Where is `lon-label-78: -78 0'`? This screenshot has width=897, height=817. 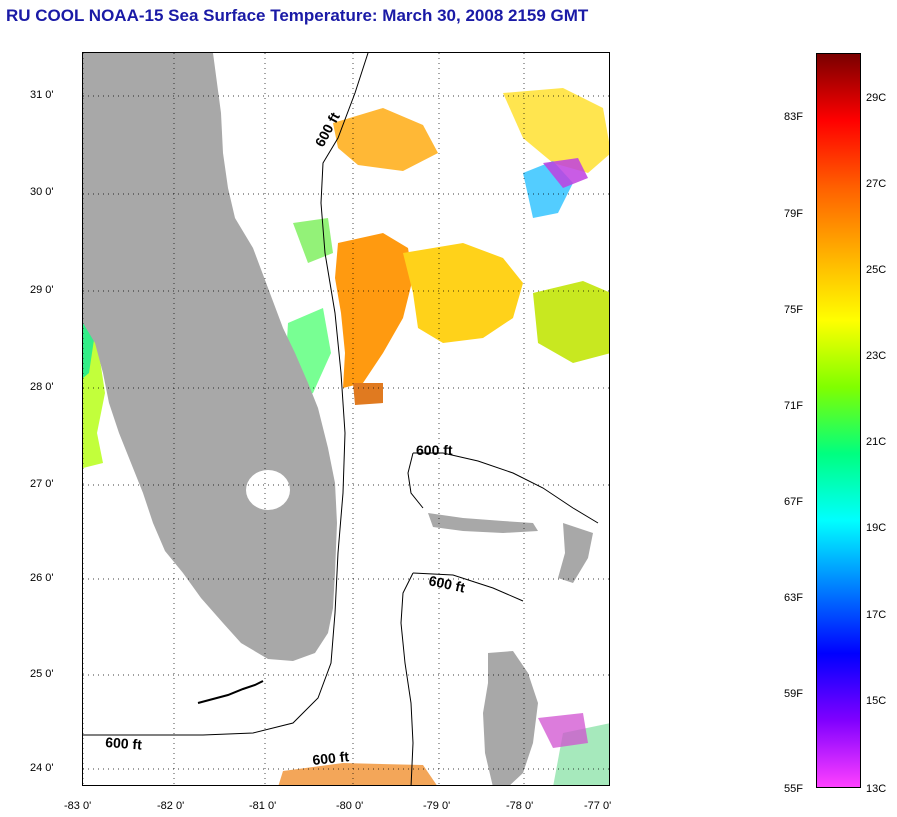 lon-label-78: -78 0' is located at coordinates (520, 806).